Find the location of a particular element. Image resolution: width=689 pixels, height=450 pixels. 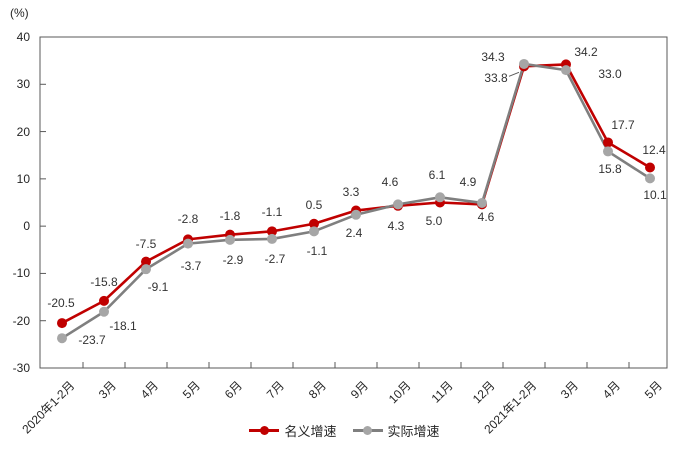

real-data-label: 2.4 is located at coordinates (354, 232).